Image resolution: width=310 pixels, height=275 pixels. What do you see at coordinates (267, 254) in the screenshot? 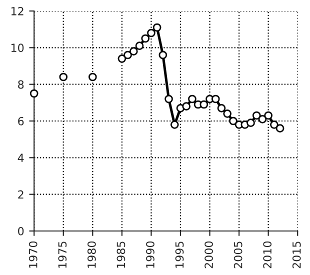
I see `x-tick-label: 2010` at bounding box center [267, 254].